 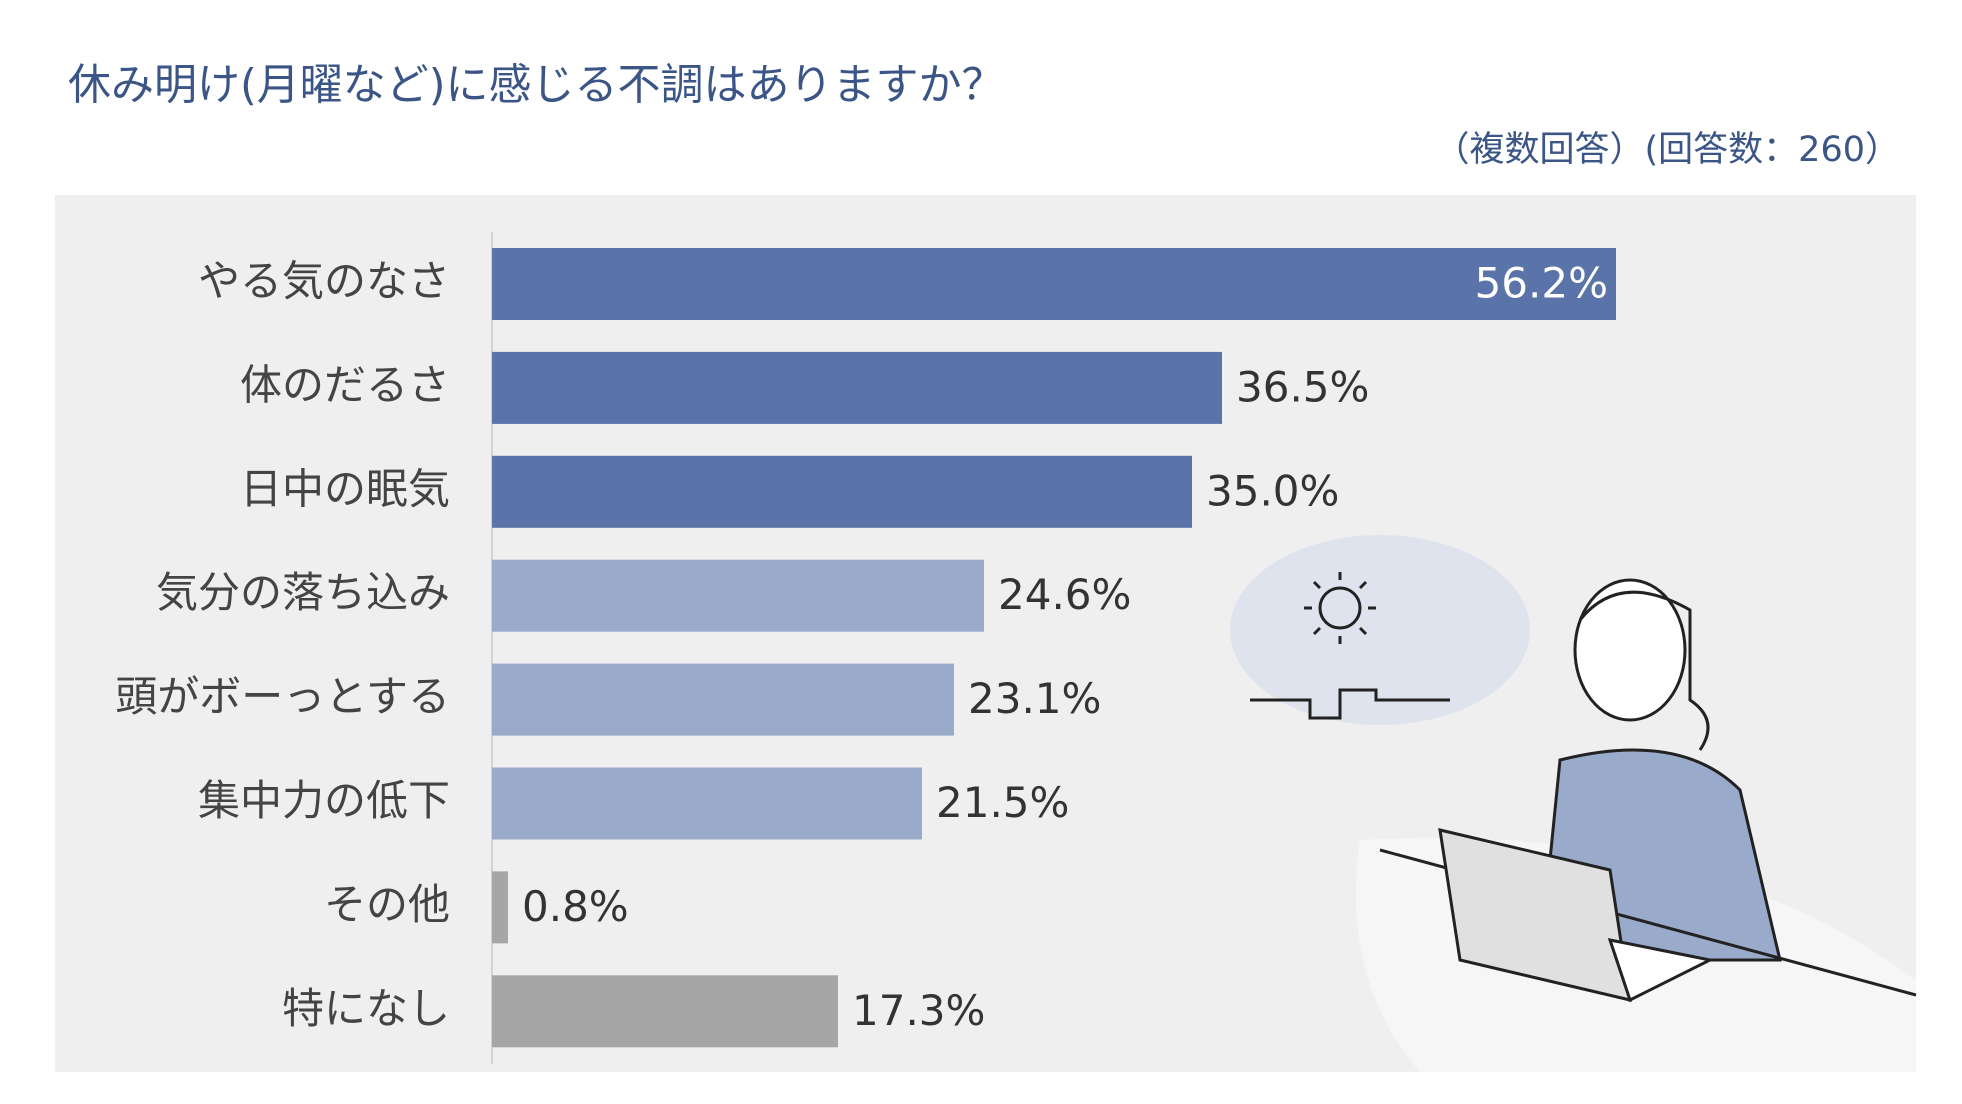 What do you see at coordinates (918, 1010) in the screenshot?
I see `value-label: 17.3%` at bounding box center [918, 1010].